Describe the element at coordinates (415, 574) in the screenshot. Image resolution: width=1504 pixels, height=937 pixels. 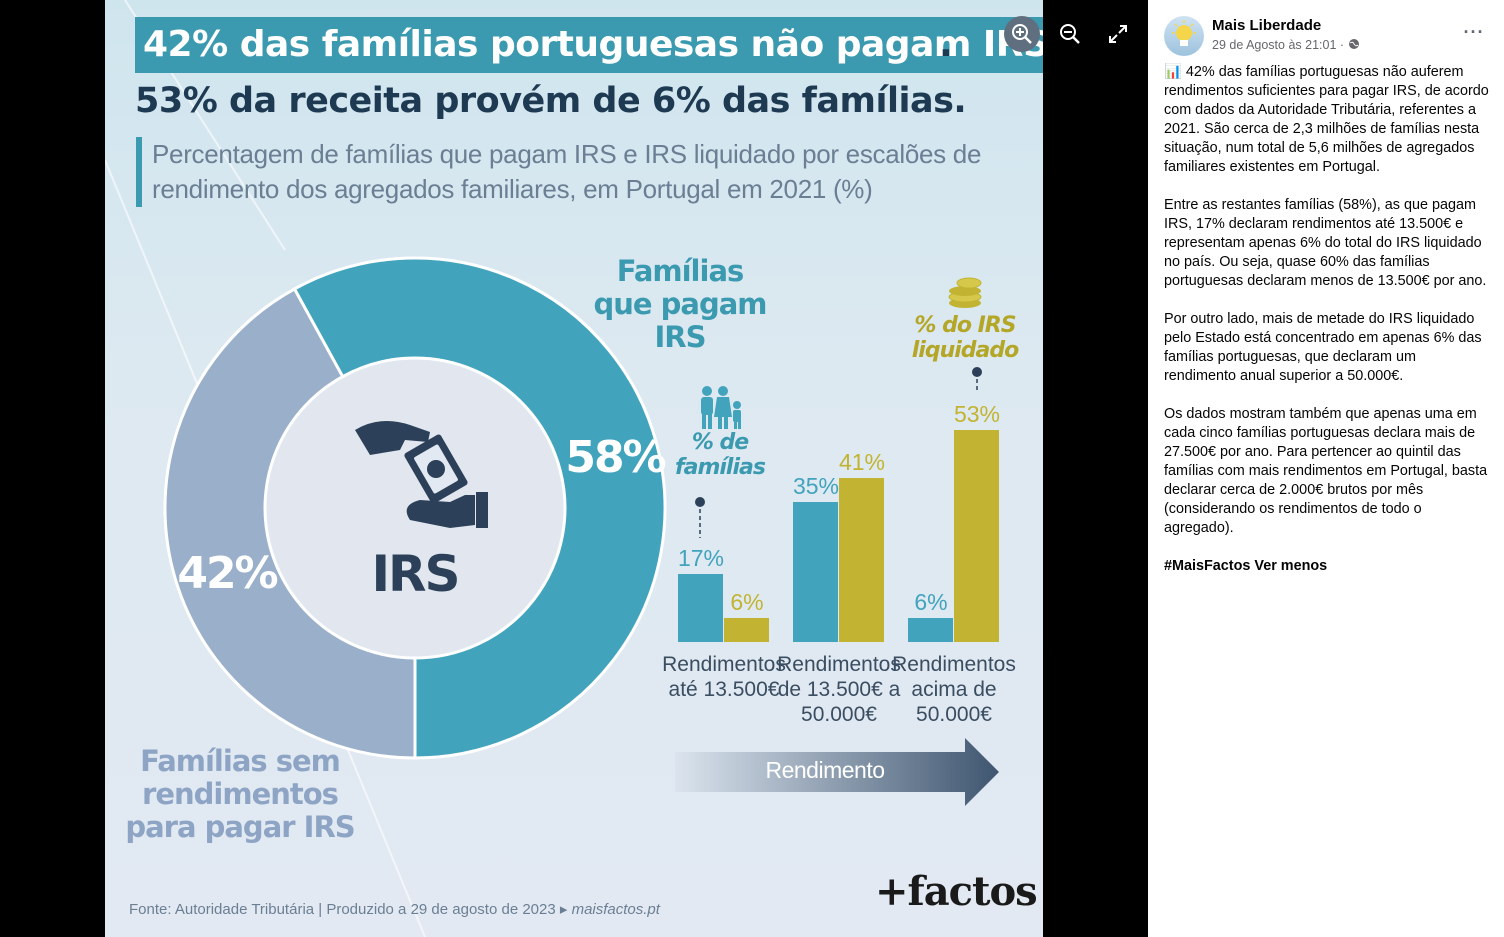
I see `donut-center-label: IRS` at that location.